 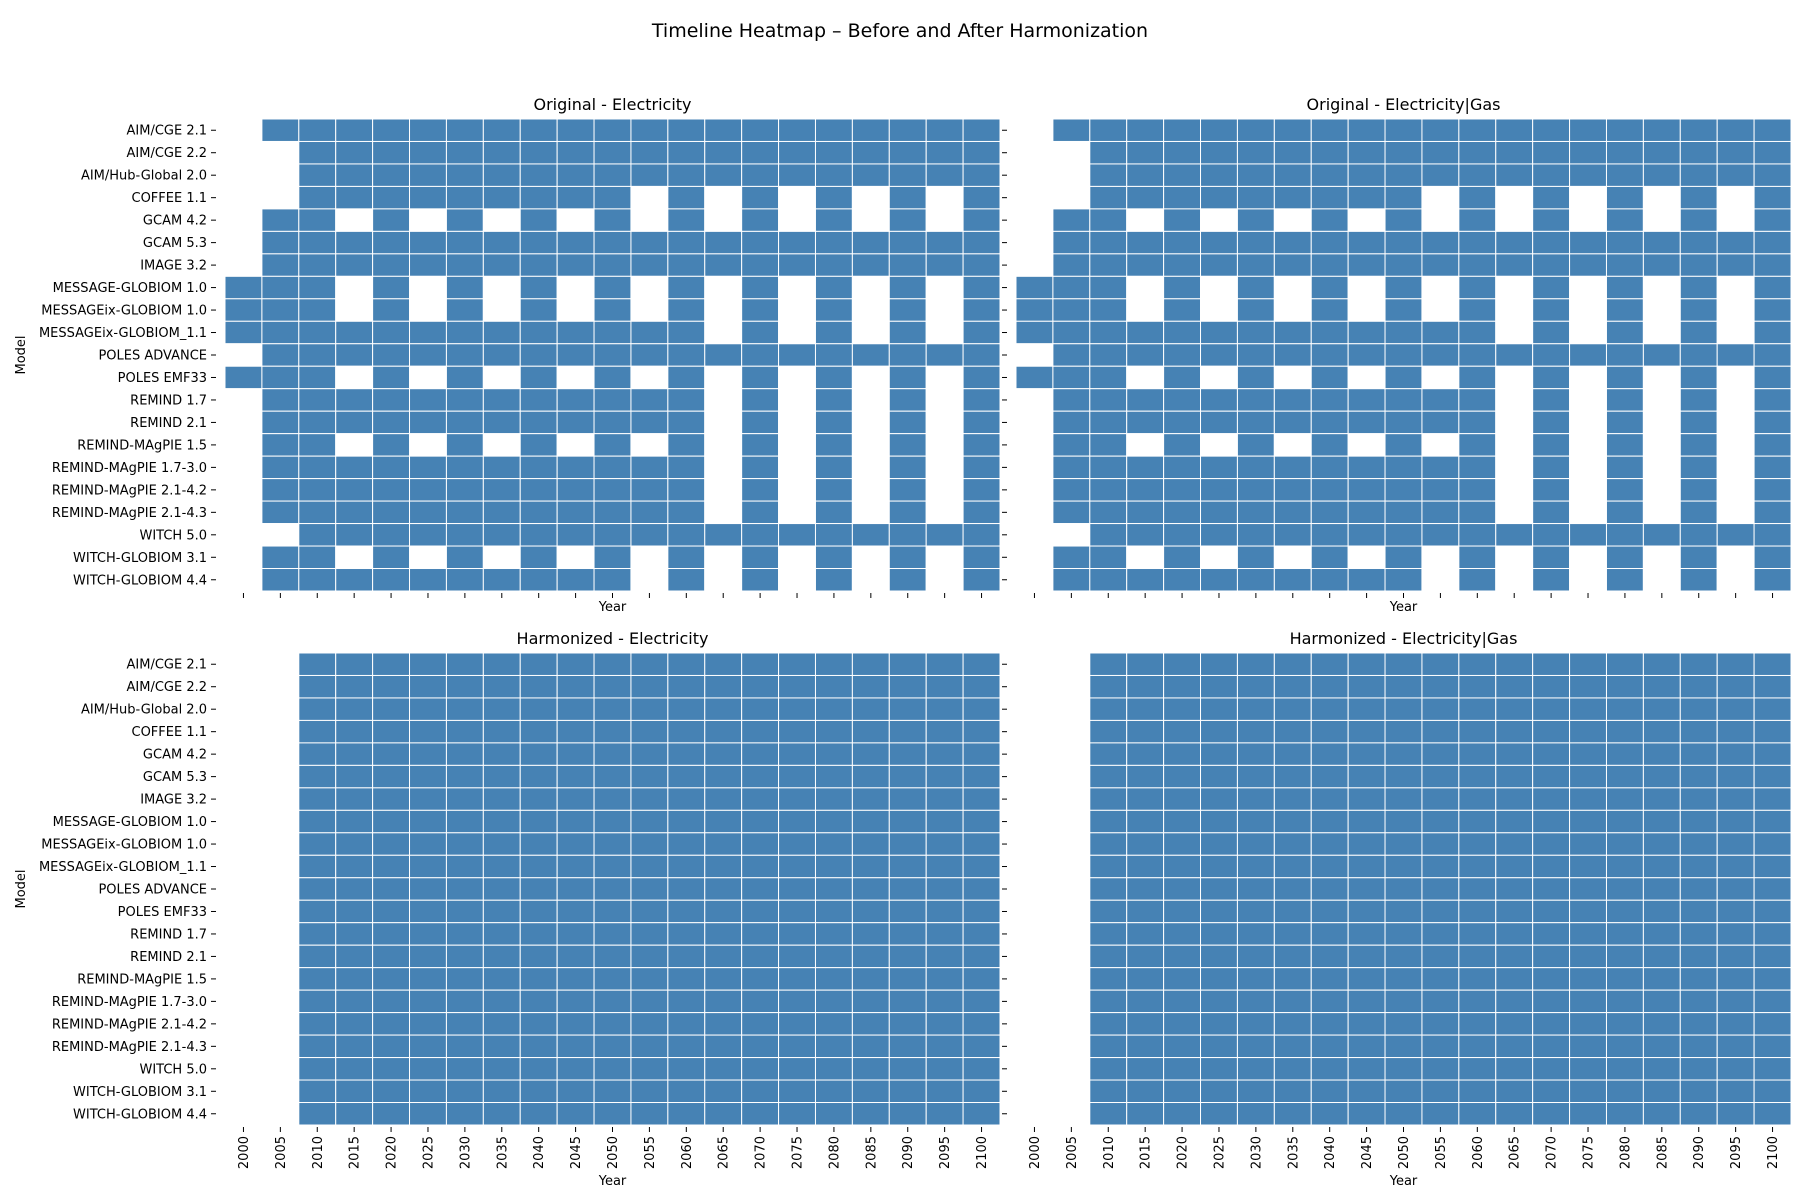 I want to click on y-tick-label: MESSAGEix-GLOBIOM 1.0, so click(x=124, y=311).